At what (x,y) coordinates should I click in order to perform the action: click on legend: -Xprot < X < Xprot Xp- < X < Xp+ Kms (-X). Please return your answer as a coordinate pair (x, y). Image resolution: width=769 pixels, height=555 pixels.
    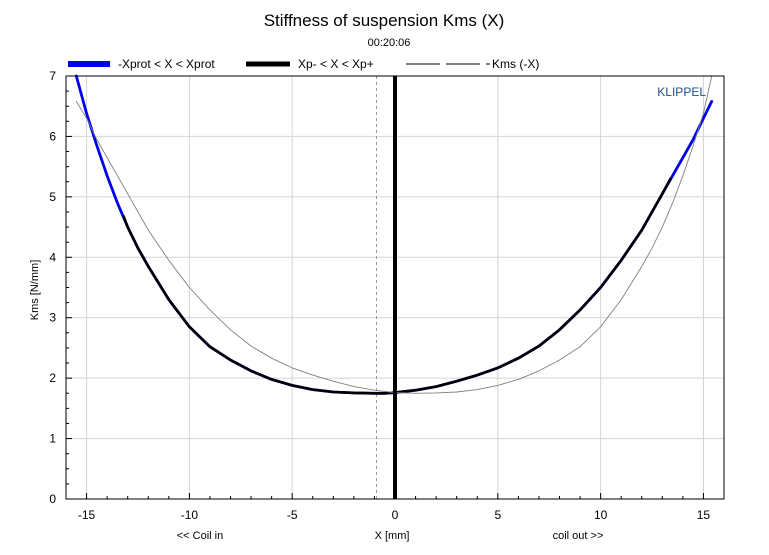
    Looking at the image, I should click on (303, 64).